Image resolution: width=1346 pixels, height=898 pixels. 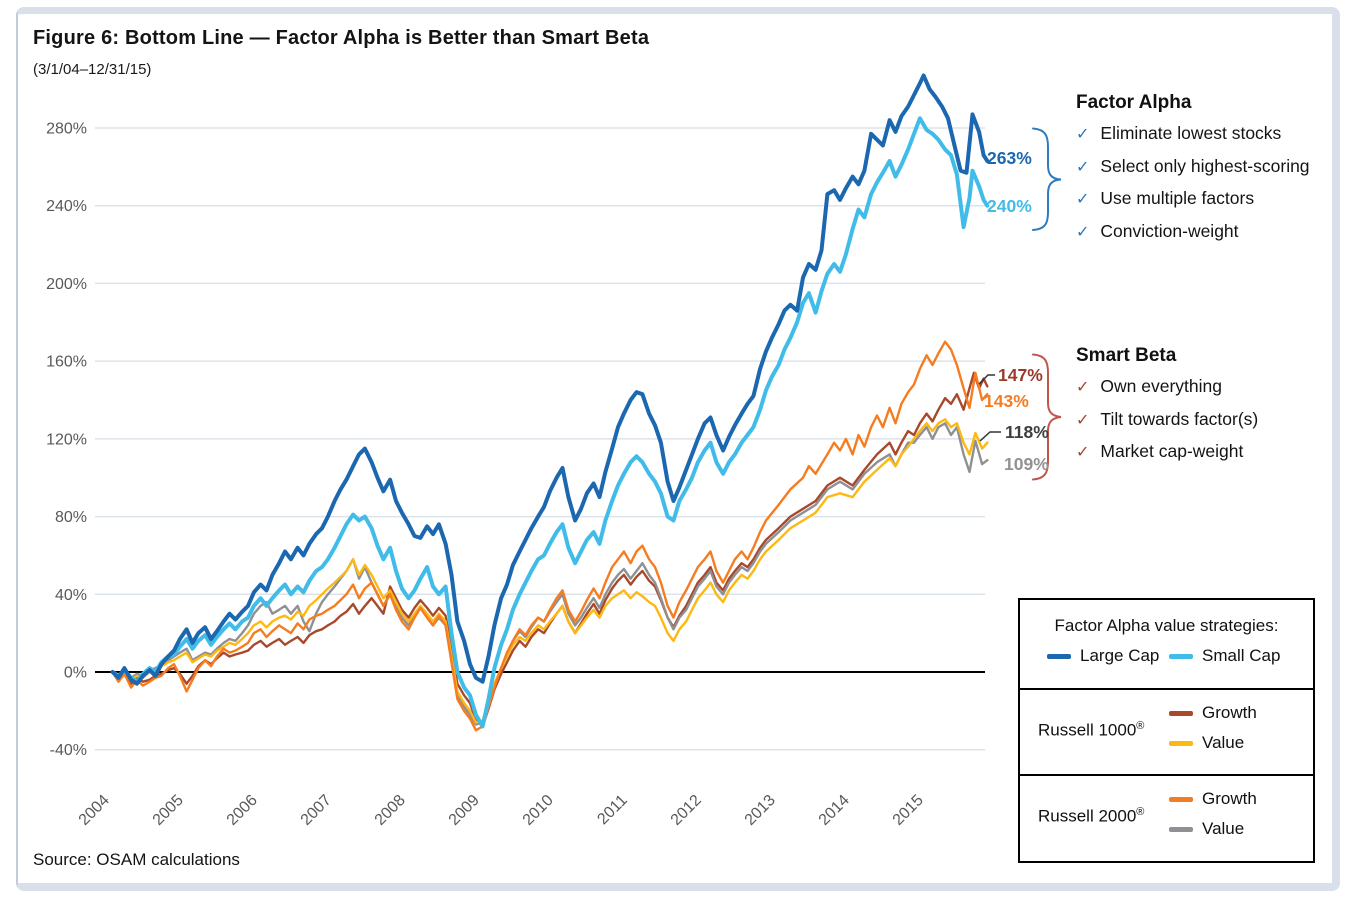 I want to click on legend-section-russell-2000: Russell 2000® Growth Value, so click(x=1166, y=818).